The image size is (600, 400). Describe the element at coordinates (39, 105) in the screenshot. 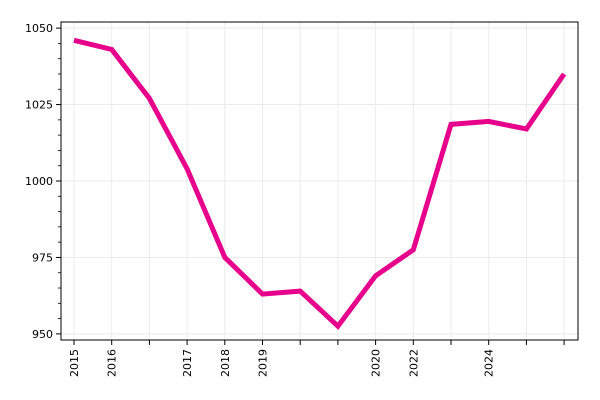

I see `y-tick-label: 1025` at that location.